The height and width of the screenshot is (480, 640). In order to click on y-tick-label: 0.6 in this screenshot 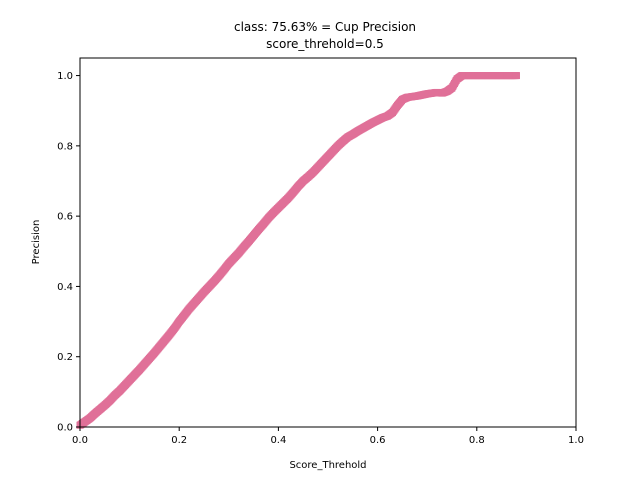, I will do `click(65, 217)`.